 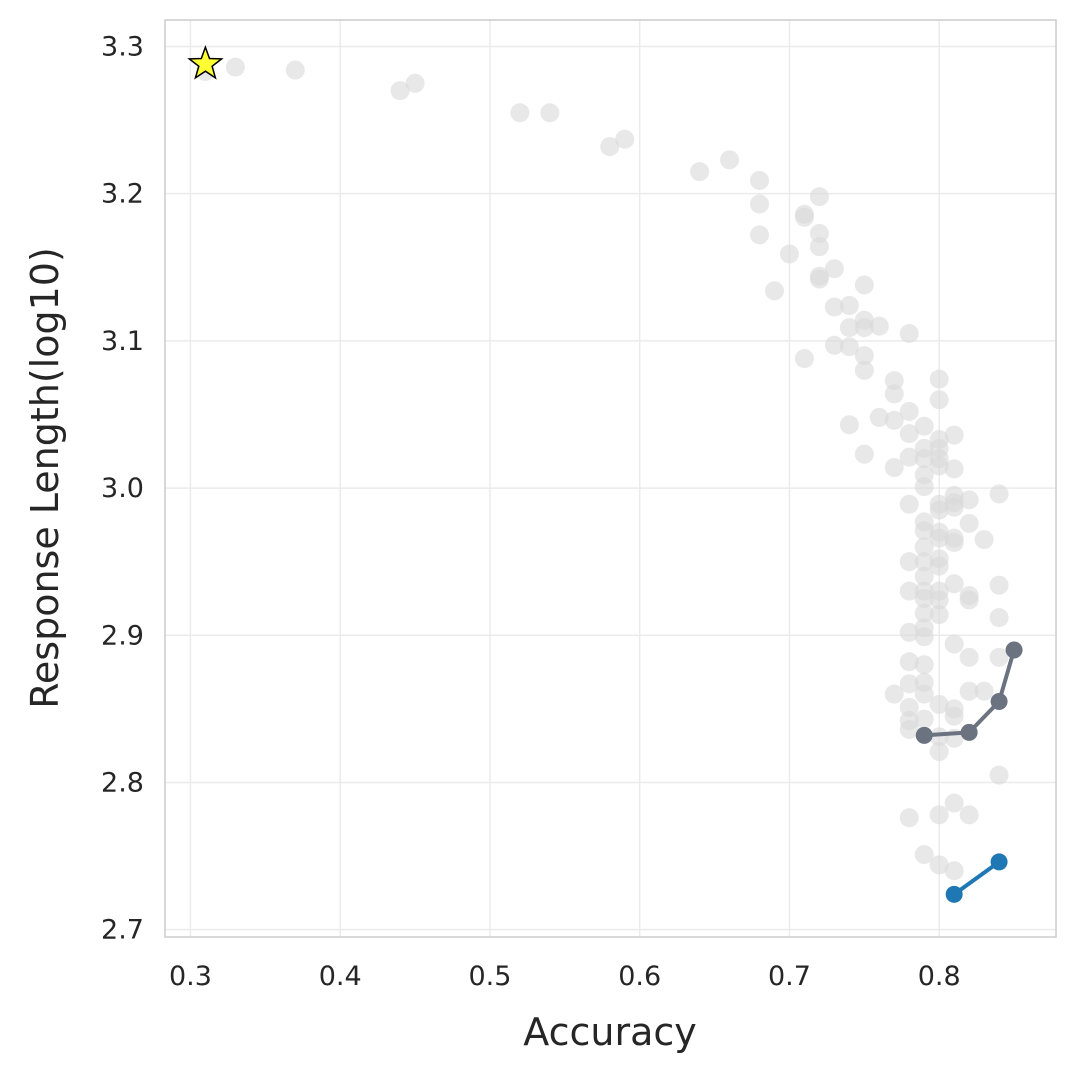 I want to click on x-tick-label: 0.5, so click(x=489, y=976).